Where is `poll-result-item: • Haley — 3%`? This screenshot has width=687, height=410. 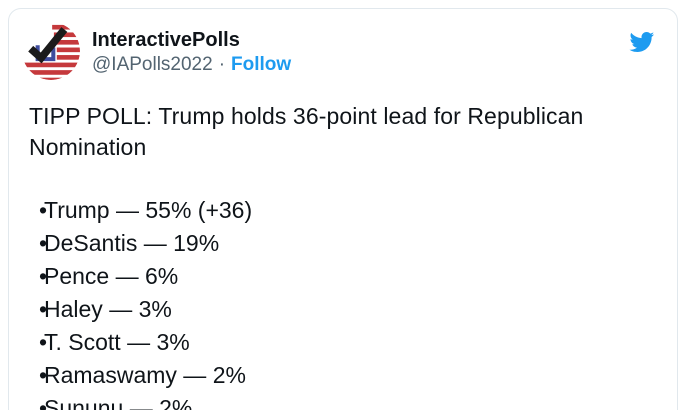 poll-result-item: • Haley — 3% is located at coordinates (345, 309).